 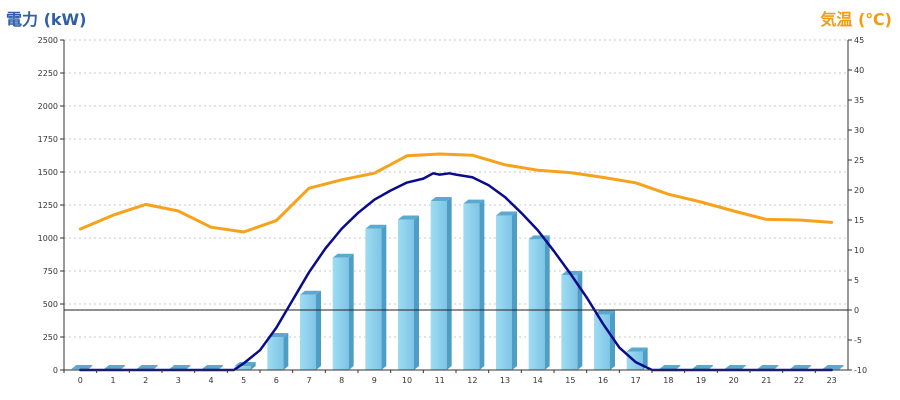 What do you see at coordinates (603, 380) in the screenshot?
I see `x-tick-label: 16` at bounding box center [603, 380].